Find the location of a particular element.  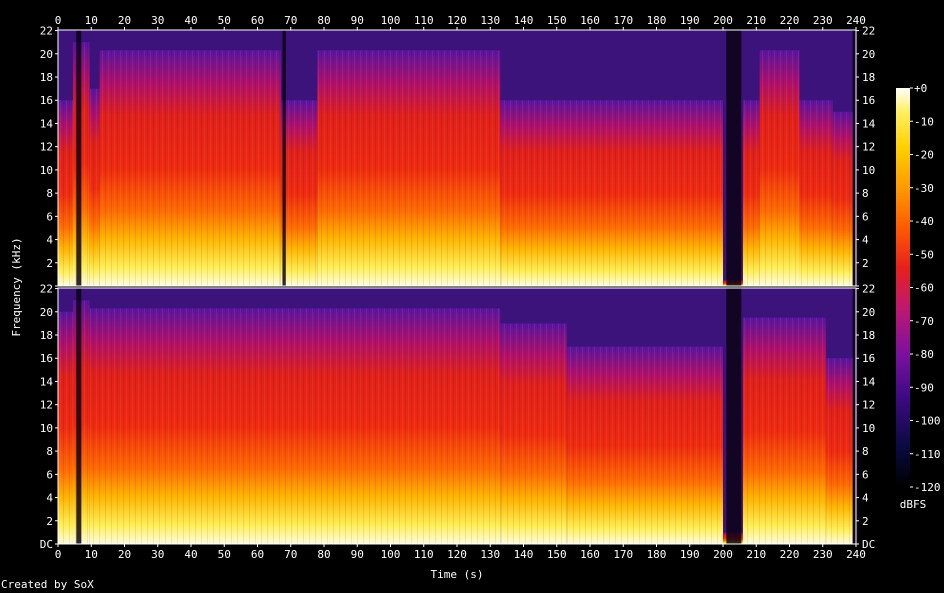

colorbar-tick-label: -90 is located at coordinates (924, 387).